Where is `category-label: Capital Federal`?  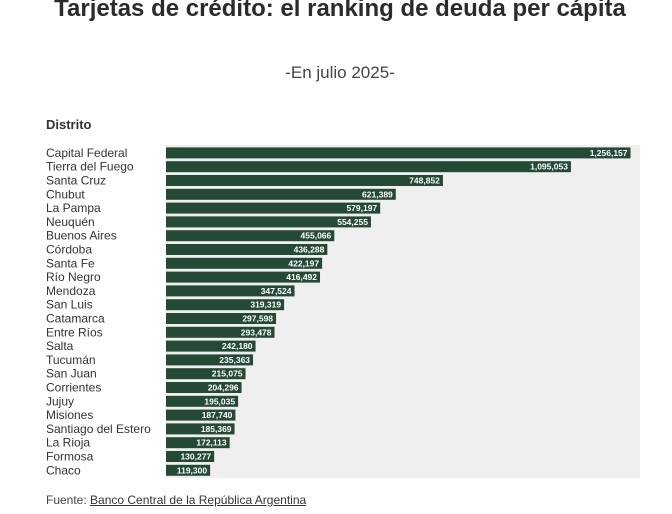
category-label: Capital Federal is located at coordinates (86, 153).